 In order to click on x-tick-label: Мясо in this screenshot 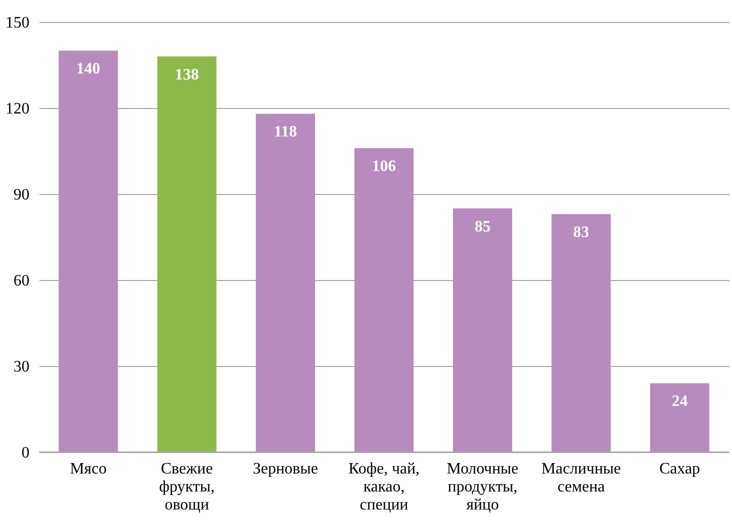, I will do `click(88, 469)`.